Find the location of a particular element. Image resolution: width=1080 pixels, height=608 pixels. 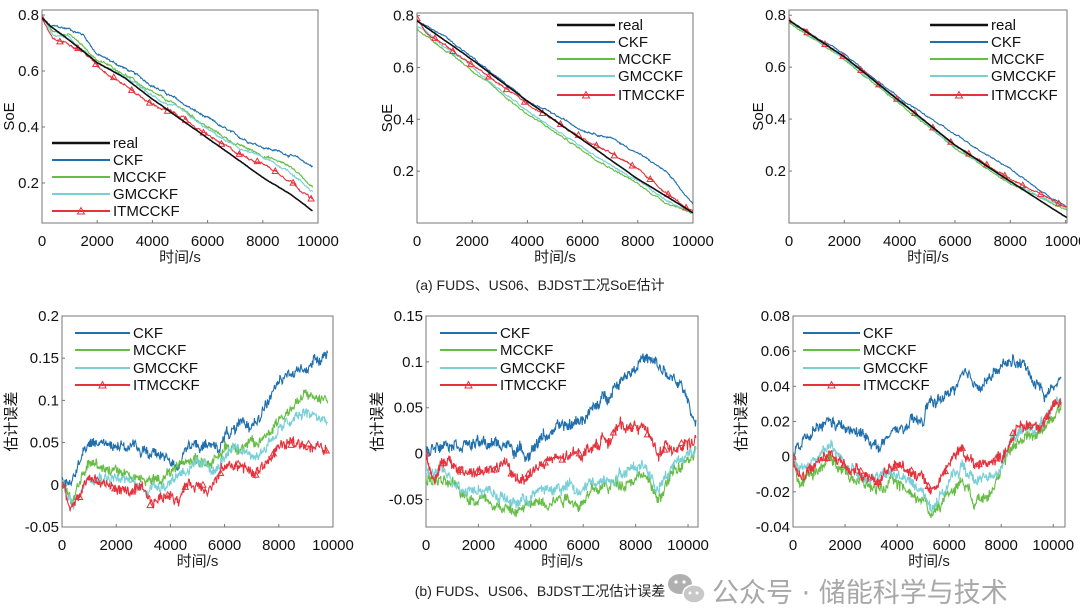

caption-a: (a) FUDS、US06、BJDST工况SoE估计 is located at coordinates (540, 285).